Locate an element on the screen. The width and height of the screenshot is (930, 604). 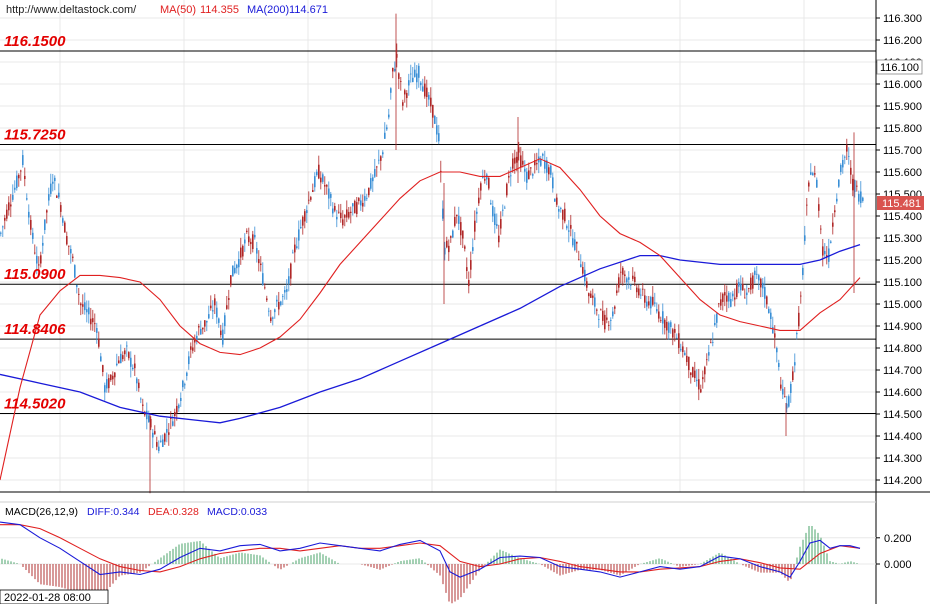
source-url: http://www.deltastock.com/ is located at coordinates (71, 10).